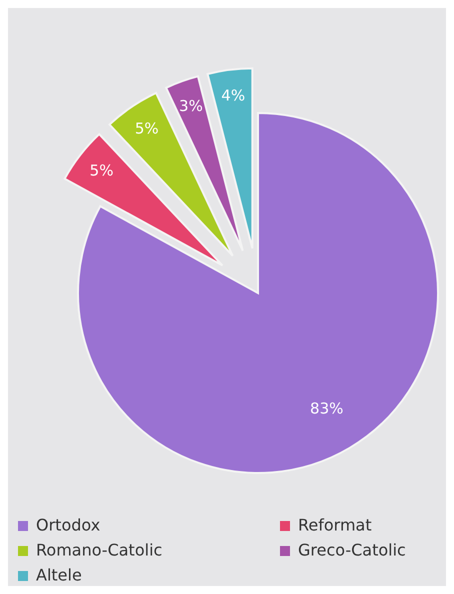 The width and height of the screenshot is (454, 594). What do you see at coordinates (68, 524) in the screenshot?
I see `legend-label: Ortodox` at bounding box center [68, 524].